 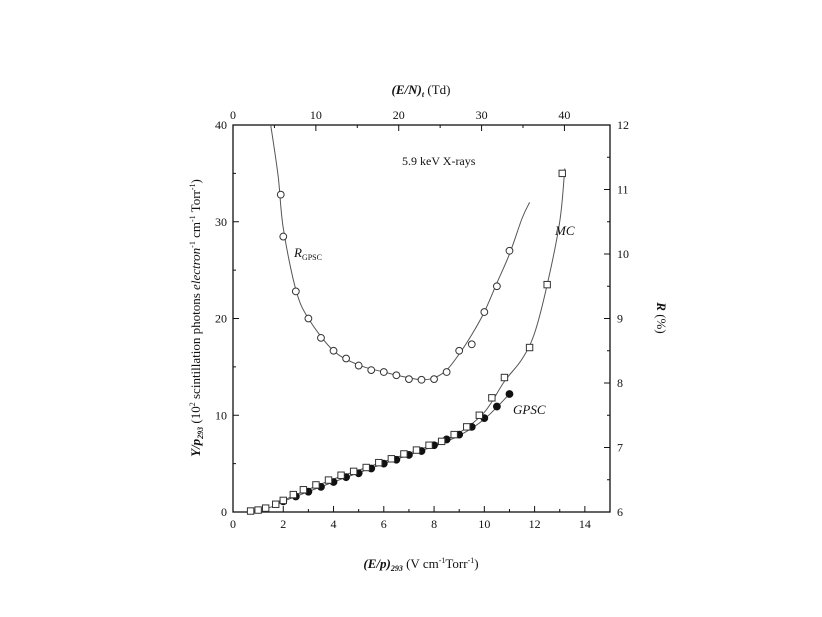 What do you see at coordinates (399, 115) in the screenshot?
I see `x-top-tick-label: 20` at bounding box center [399, 115].